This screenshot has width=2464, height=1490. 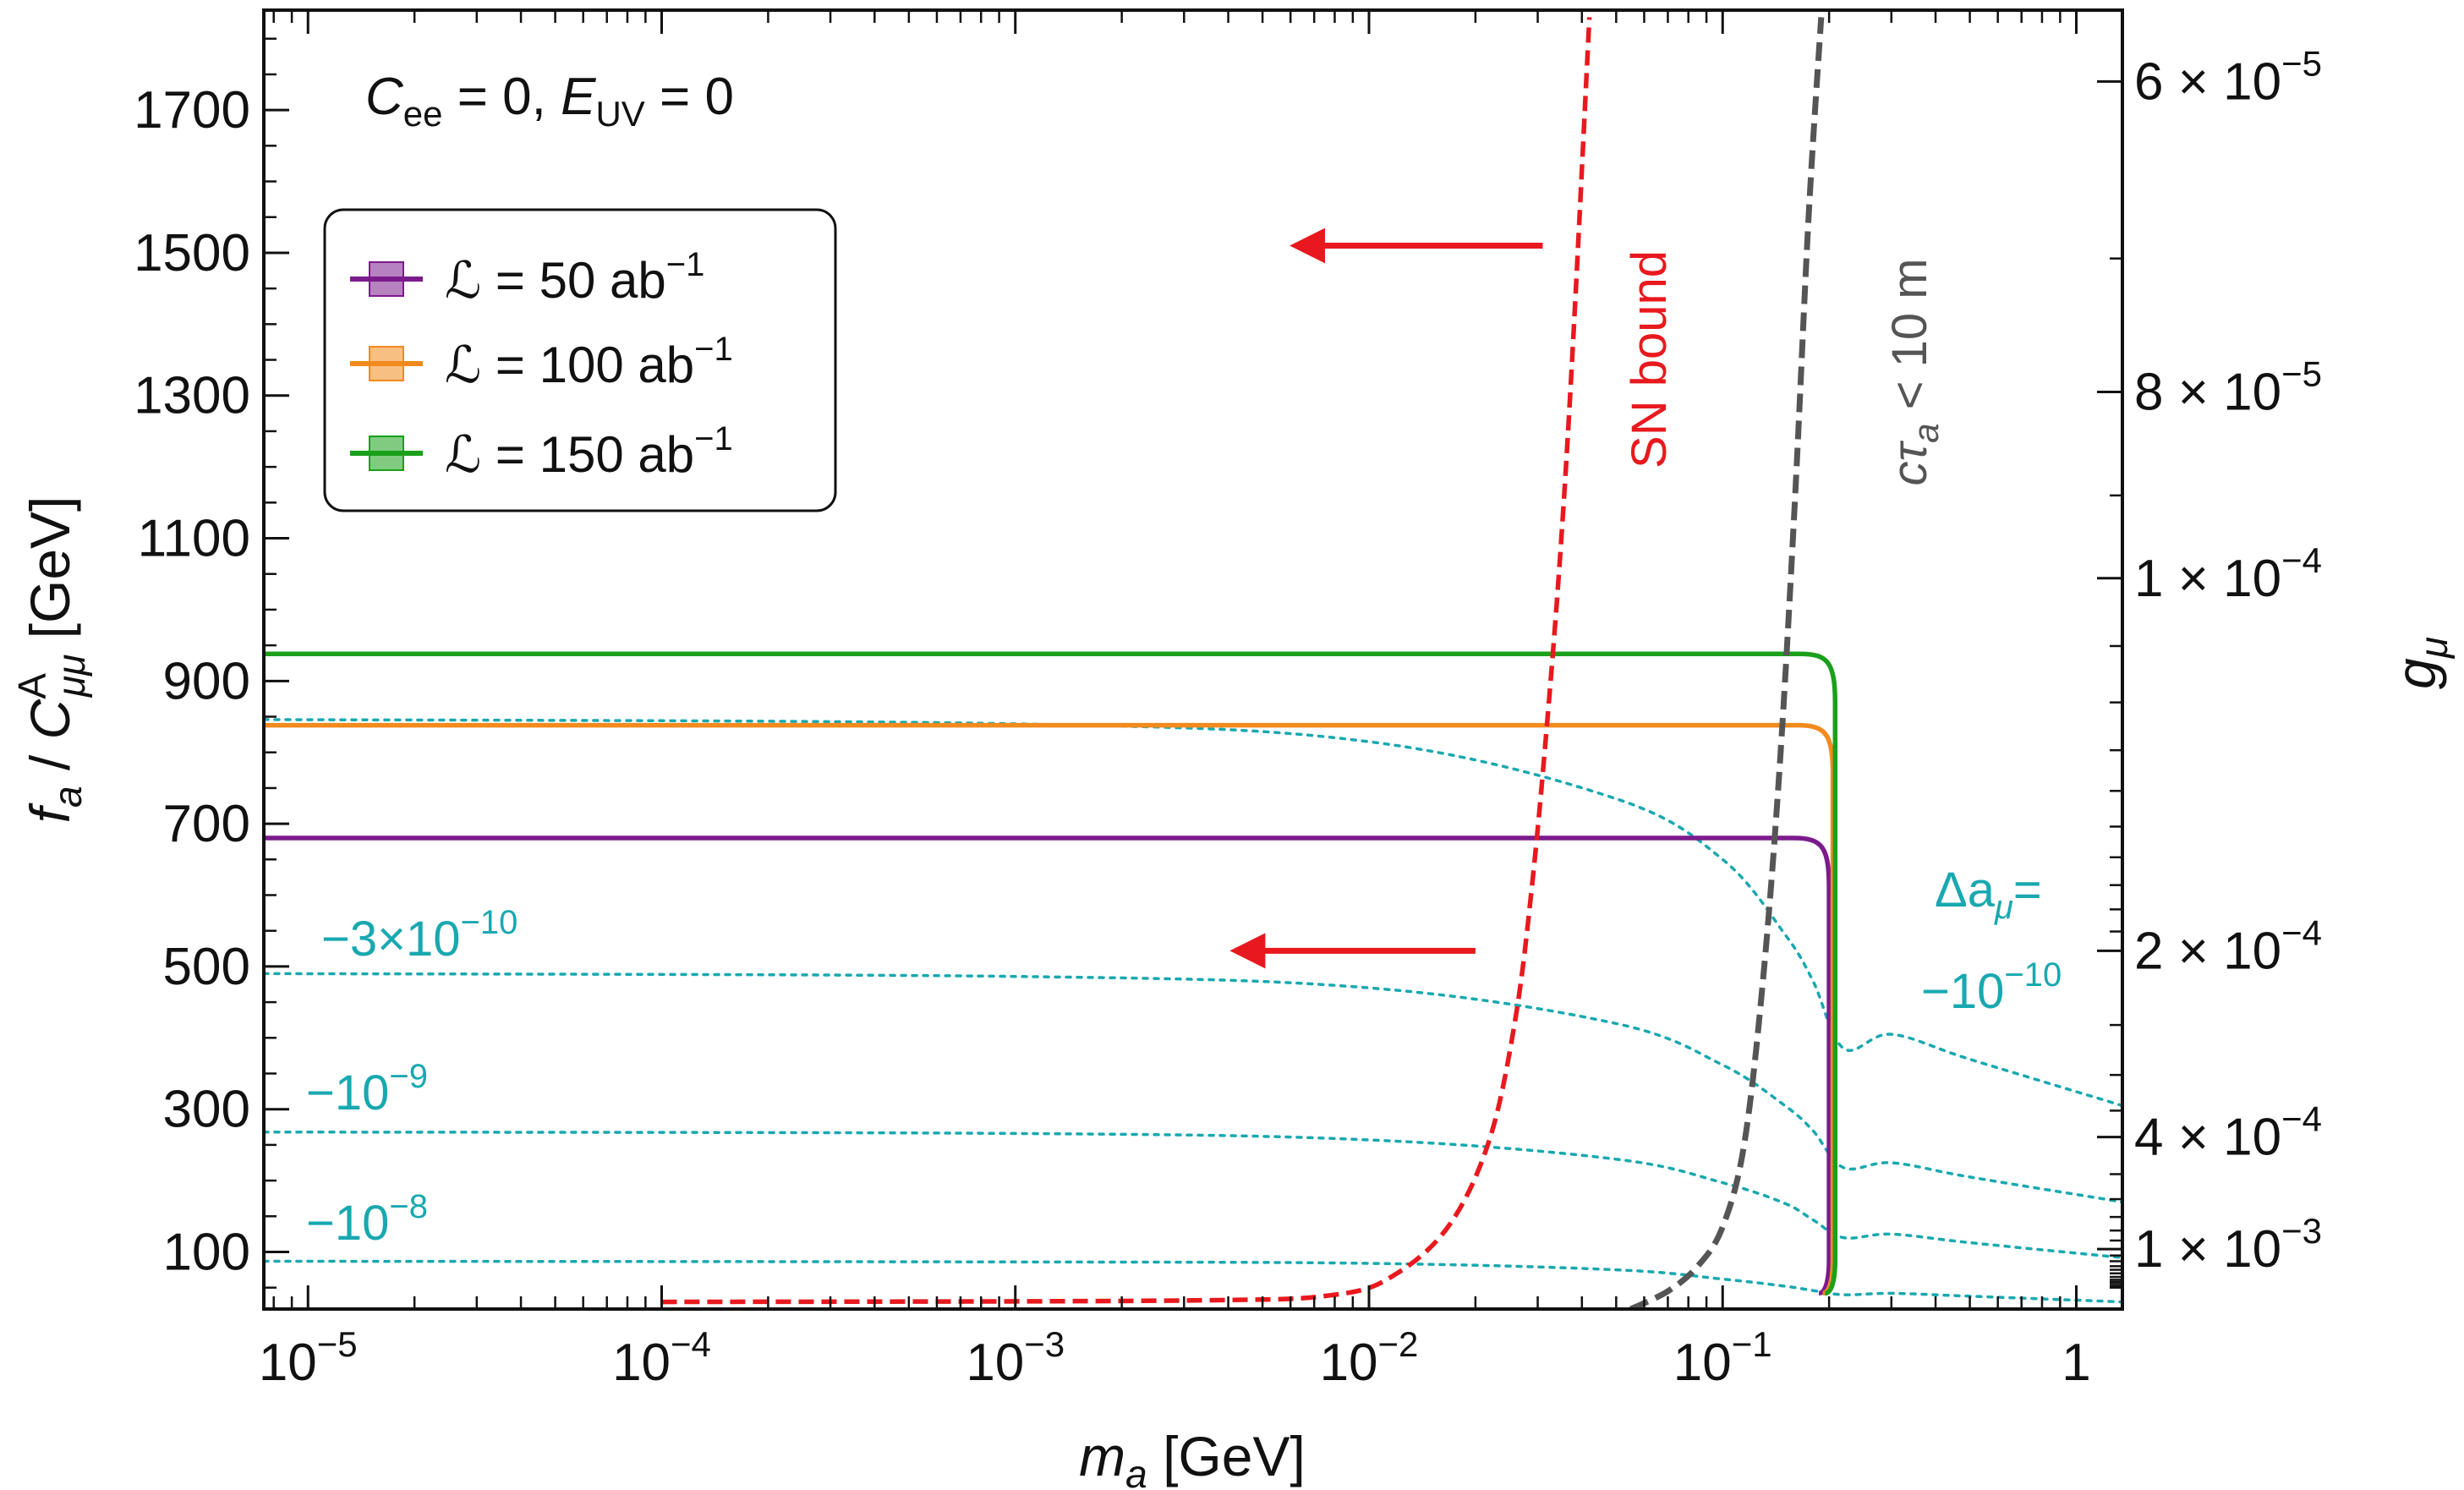 I want to click on x-tick-label-0: 10⁻⁵, so click(x=308, y=1358).